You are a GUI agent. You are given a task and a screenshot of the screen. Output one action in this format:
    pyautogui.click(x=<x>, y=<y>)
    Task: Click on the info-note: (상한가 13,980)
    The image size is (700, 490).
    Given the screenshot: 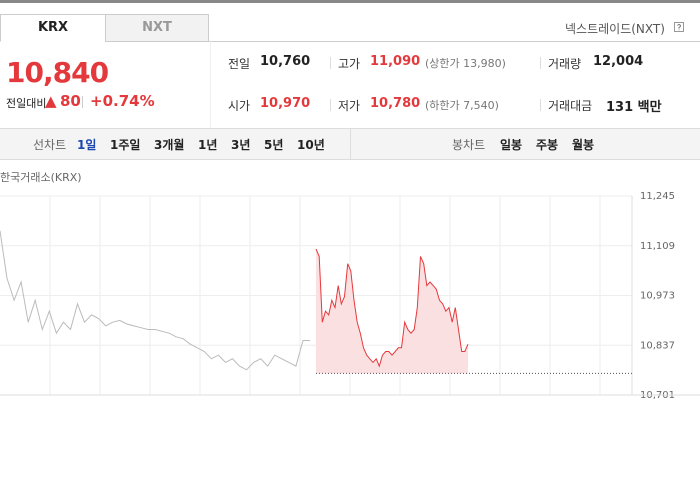 What is the action you would take?
    pyautogui.click(x=465, y=63)
    